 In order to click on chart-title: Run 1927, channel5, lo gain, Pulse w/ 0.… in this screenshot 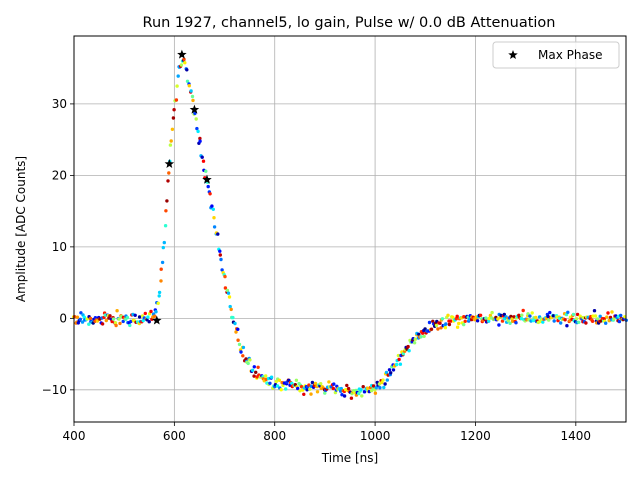, I will do `click(349, 23)`.